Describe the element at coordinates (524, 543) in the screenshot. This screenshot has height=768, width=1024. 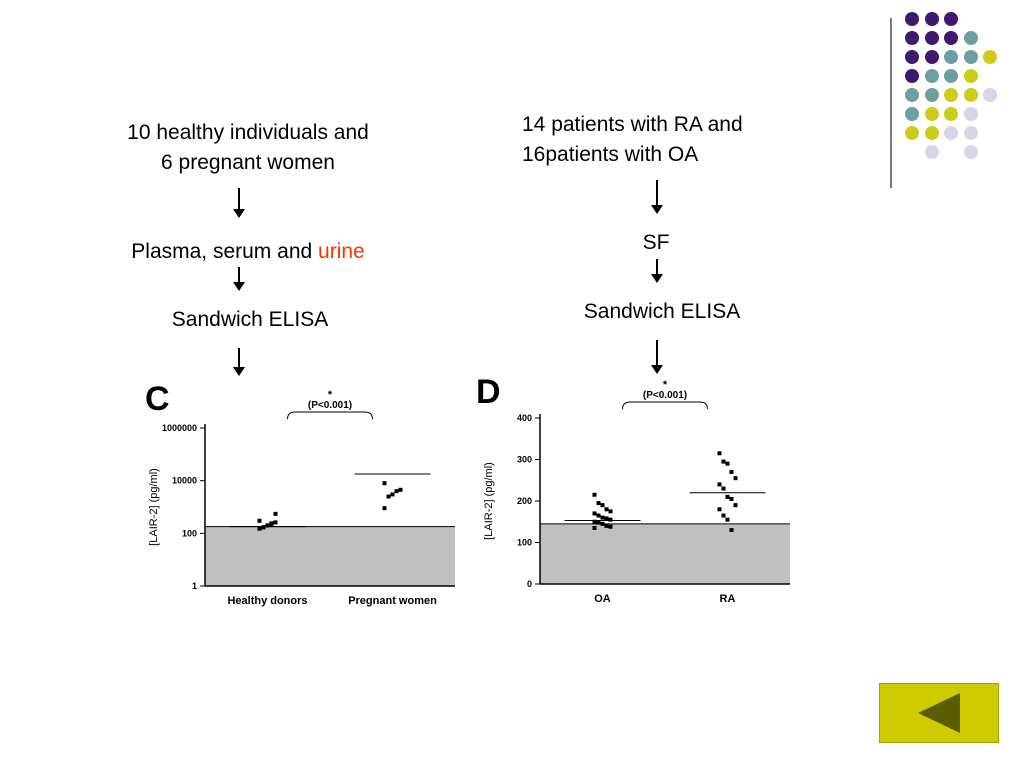
I see `y-tick-label: 100` at that location.